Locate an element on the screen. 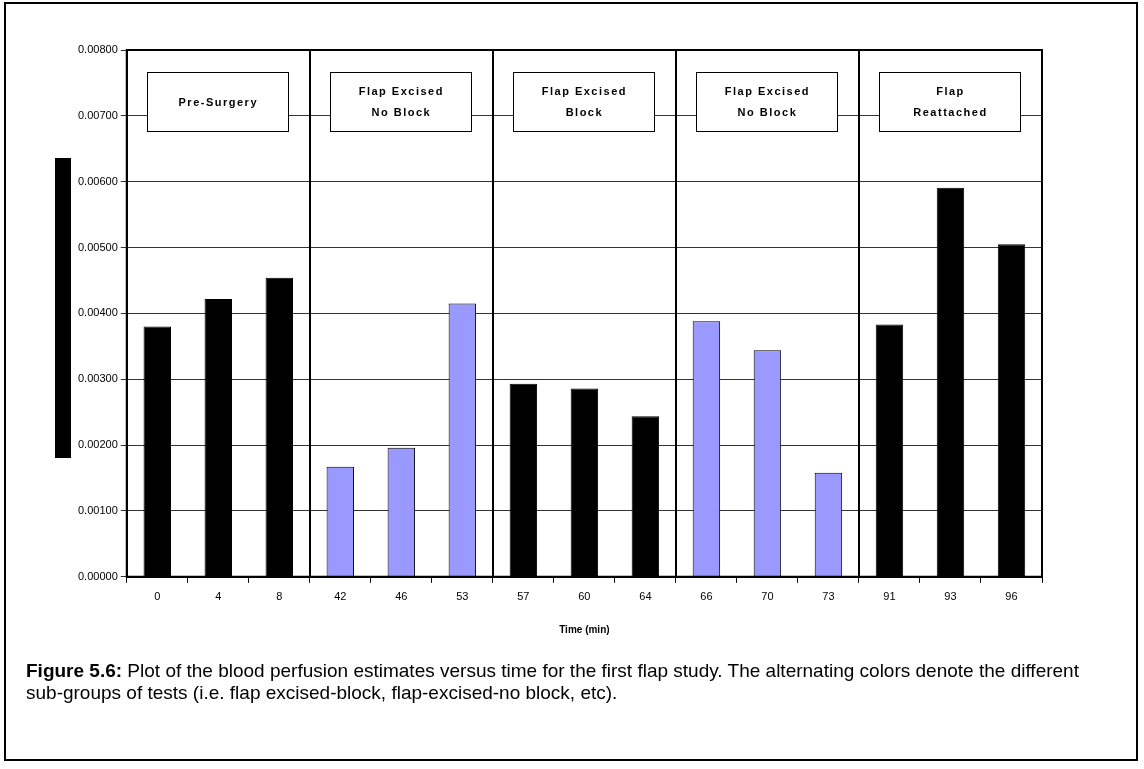 The width and height of the screenshot is (1144, 769). x-tick-label: 93 is located at coordinates (950, 596).